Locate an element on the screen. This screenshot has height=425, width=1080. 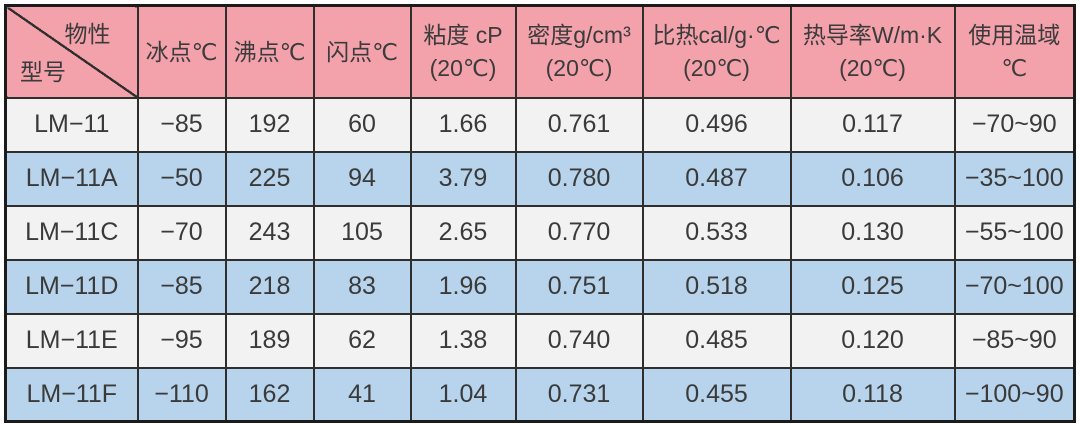
column-header-line1: 沸点℃ is located at coordinates (269, 51).